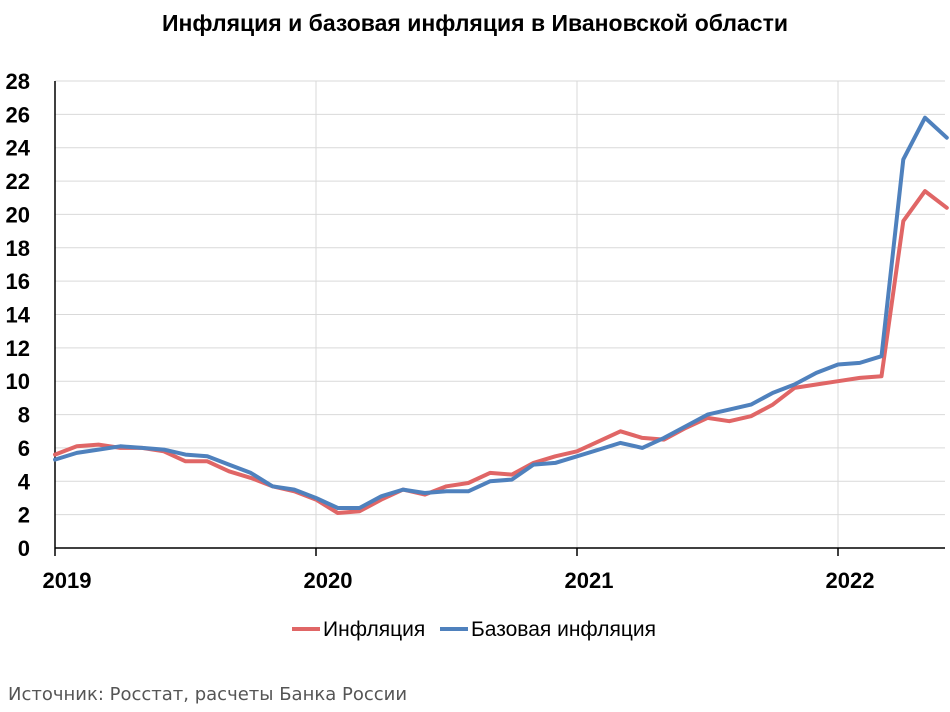 This screenshot has width=950, height=712. I want to click on y-tick-label: 4, so click(24, 481).